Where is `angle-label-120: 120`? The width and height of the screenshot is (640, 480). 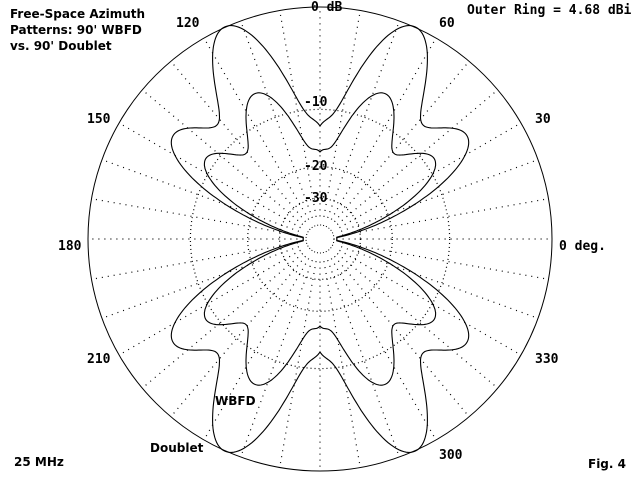
angle-label-120: 120 is located at coordinates (188, 23).